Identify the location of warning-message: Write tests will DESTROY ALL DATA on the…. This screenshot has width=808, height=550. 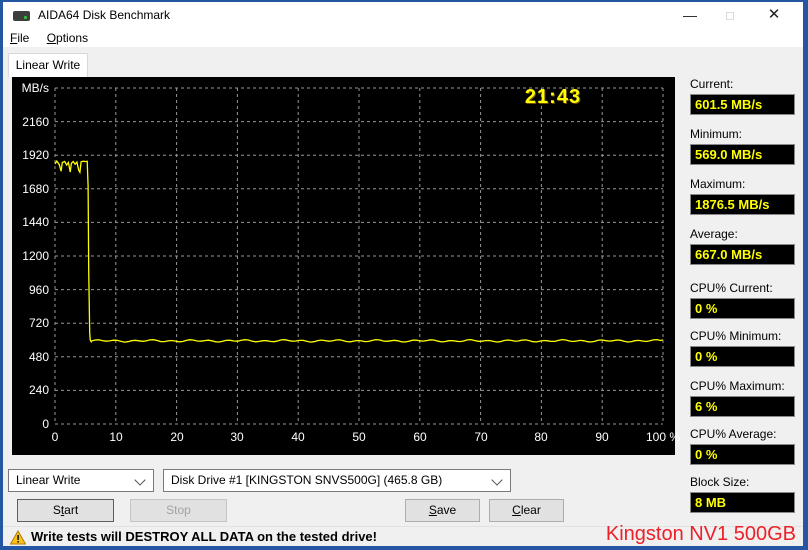
(204, 536).